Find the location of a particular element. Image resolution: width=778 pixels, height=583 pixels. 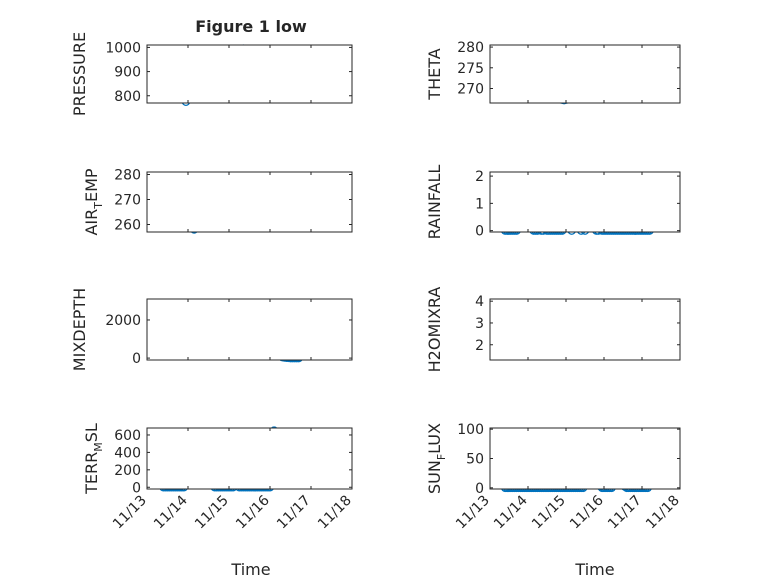

y-tick-label: 3 is located at coordinates (479, 324).